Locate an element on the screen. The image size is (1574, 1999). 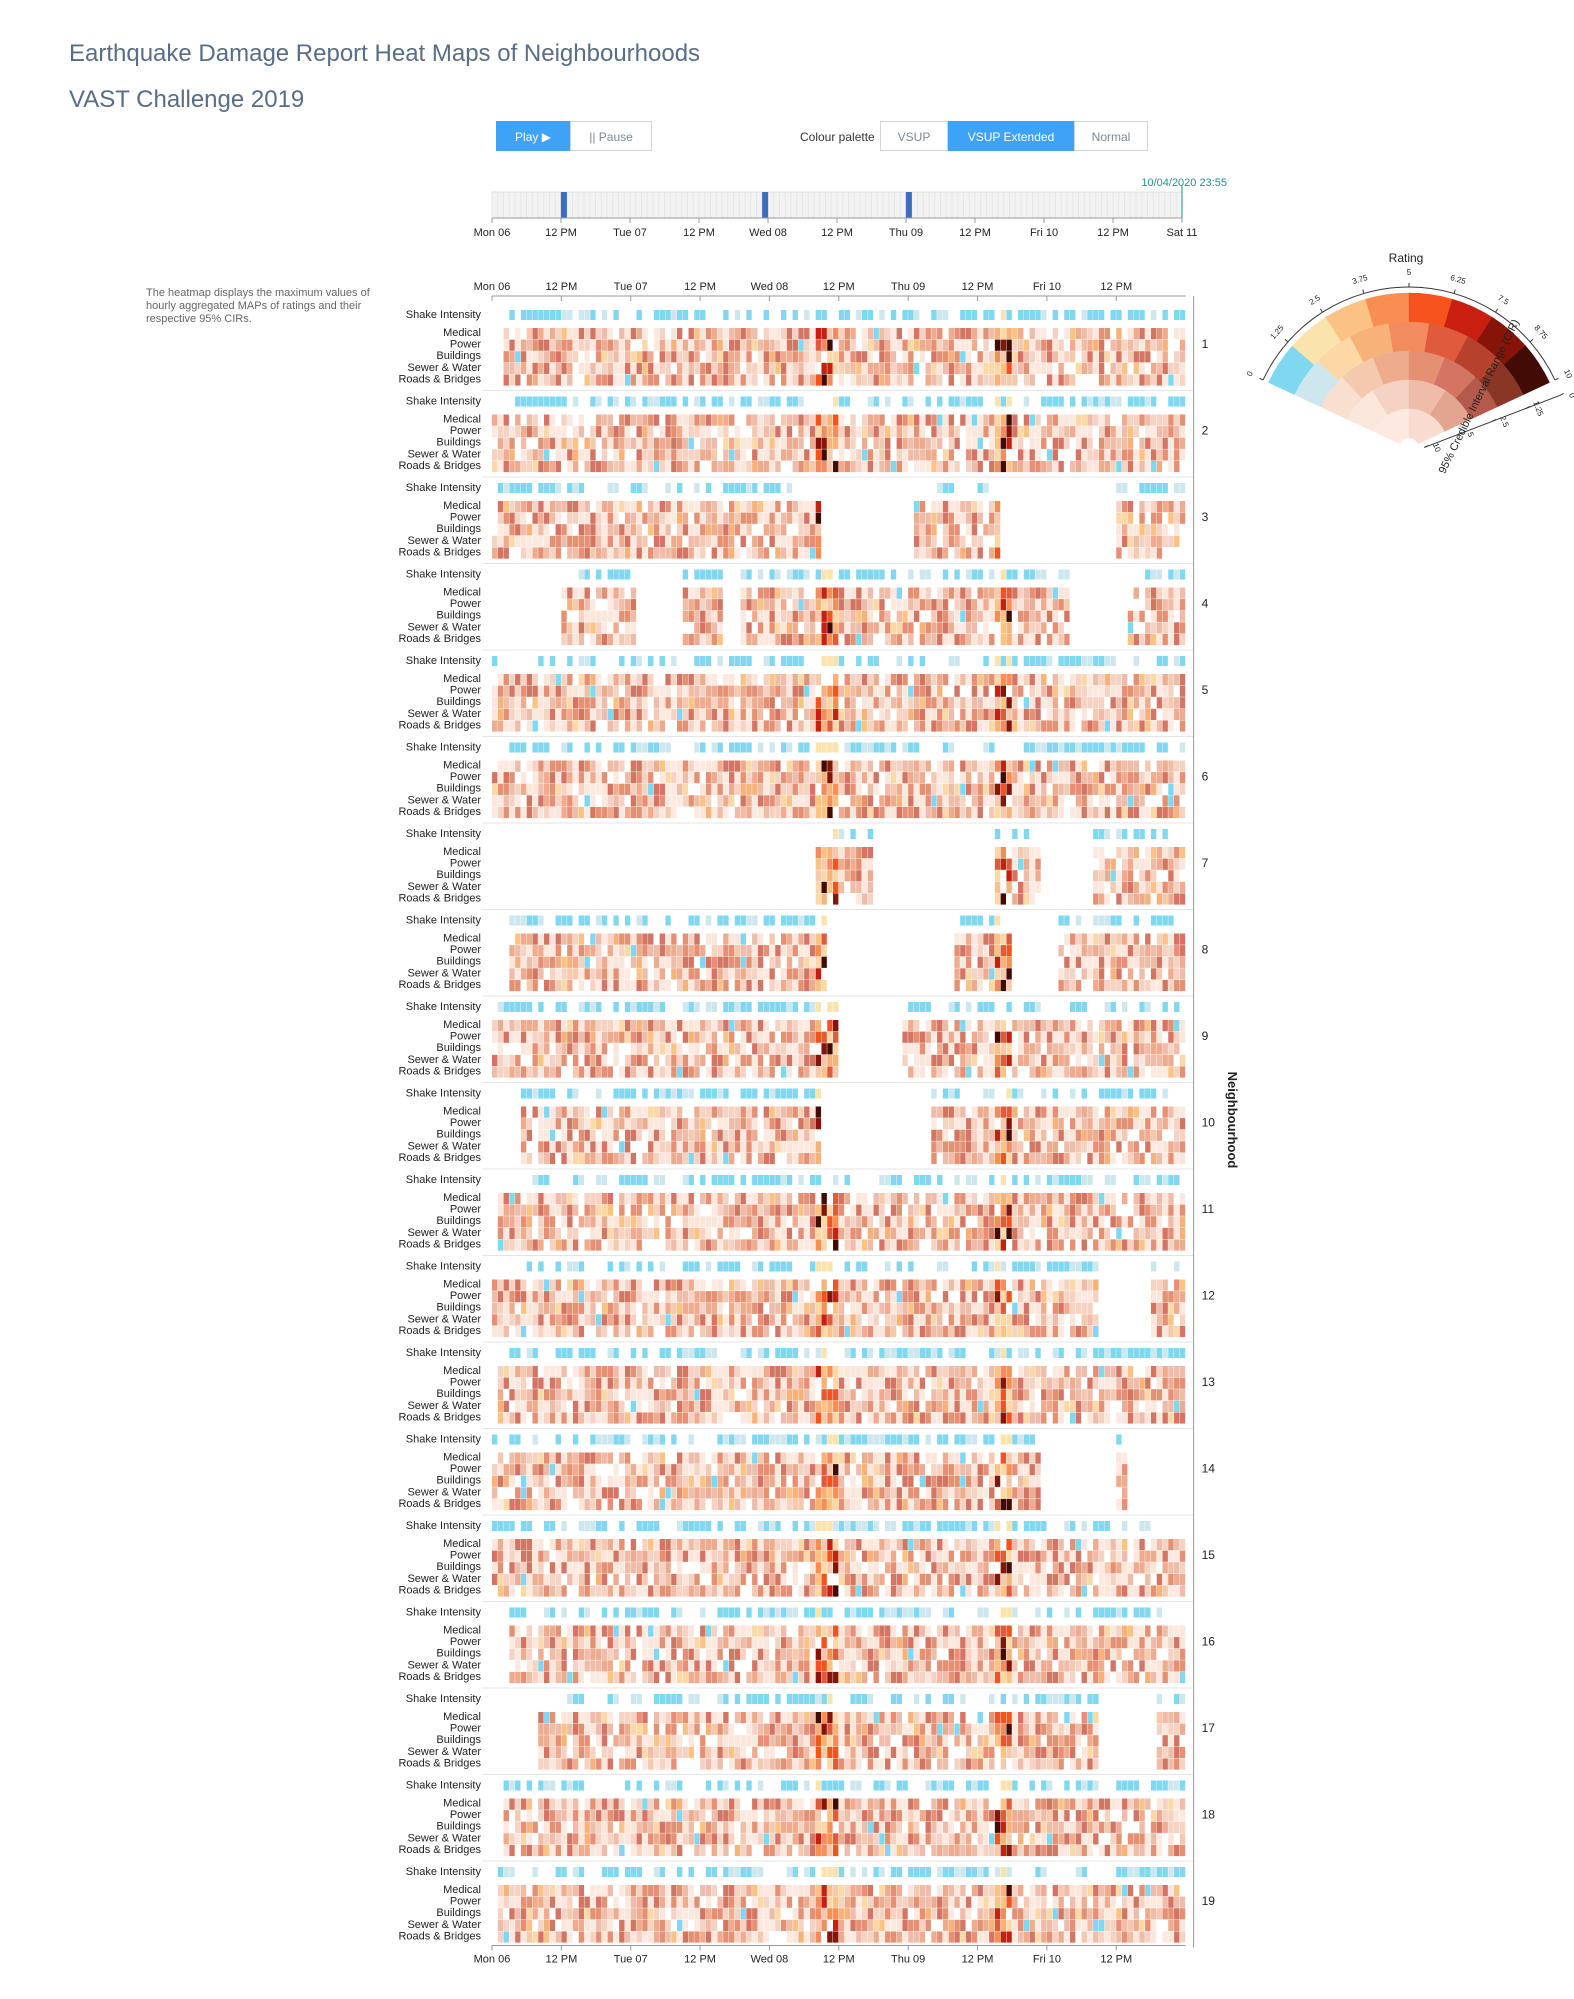
palette-option-vsup-extended: VSUP Extended is located at coordinates (1011, 136).